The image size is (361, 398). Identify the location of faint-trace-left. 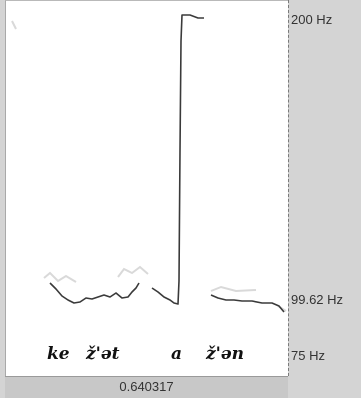
(60, 277).